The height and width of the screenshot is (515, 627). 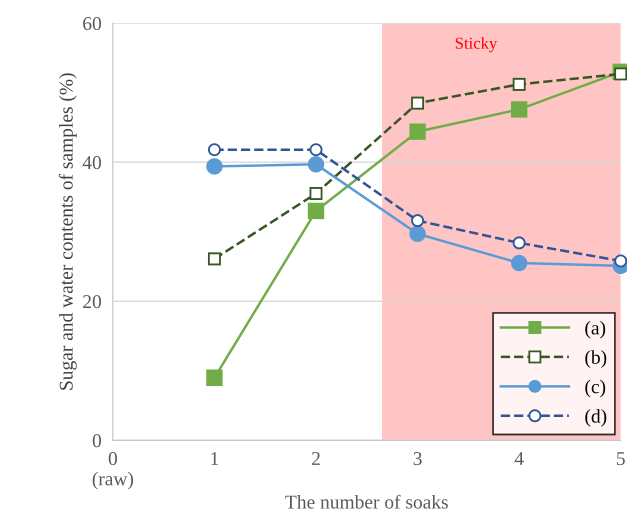 I want to click on y-tick-label: 60, so click(x=92, y=23).